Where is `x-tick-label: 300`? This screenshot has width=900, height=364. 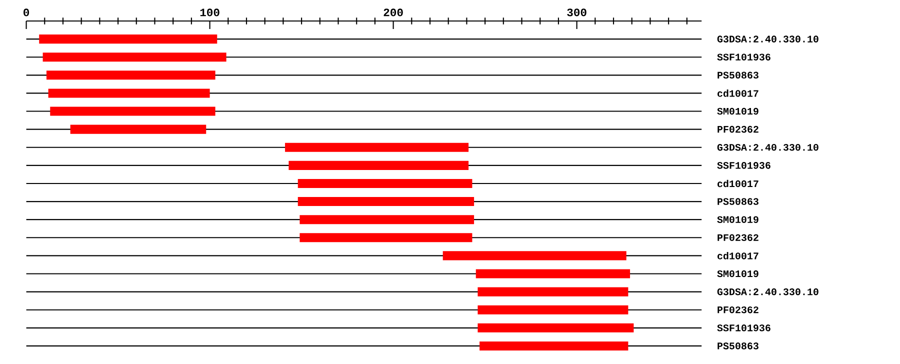
x-tick-label: 300 is located at coordinates (576, 12).